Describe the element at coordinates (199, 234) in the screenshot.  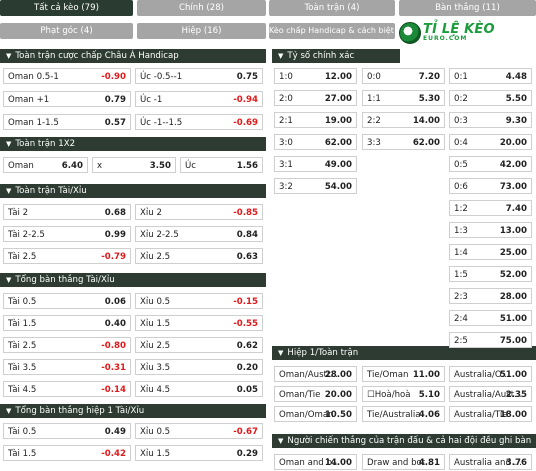
I see `odds-cell: Xỉu 2-2.5 0.84` at that location.